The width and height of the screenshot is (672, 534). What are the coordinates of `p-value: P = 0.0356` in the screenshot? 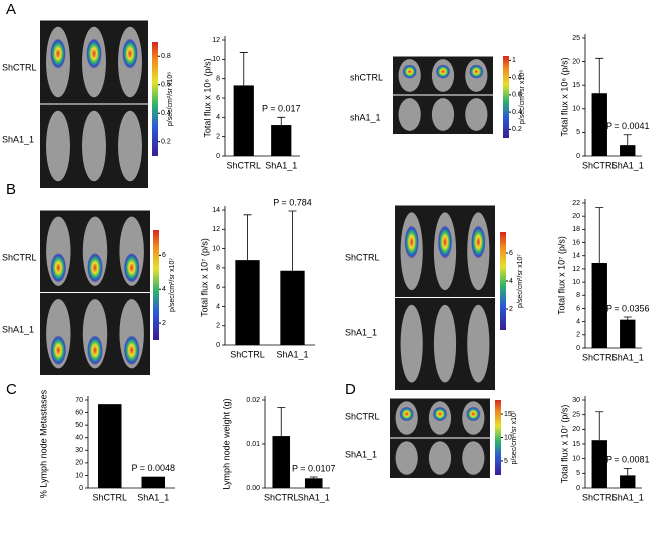 It's located at (628, 308).